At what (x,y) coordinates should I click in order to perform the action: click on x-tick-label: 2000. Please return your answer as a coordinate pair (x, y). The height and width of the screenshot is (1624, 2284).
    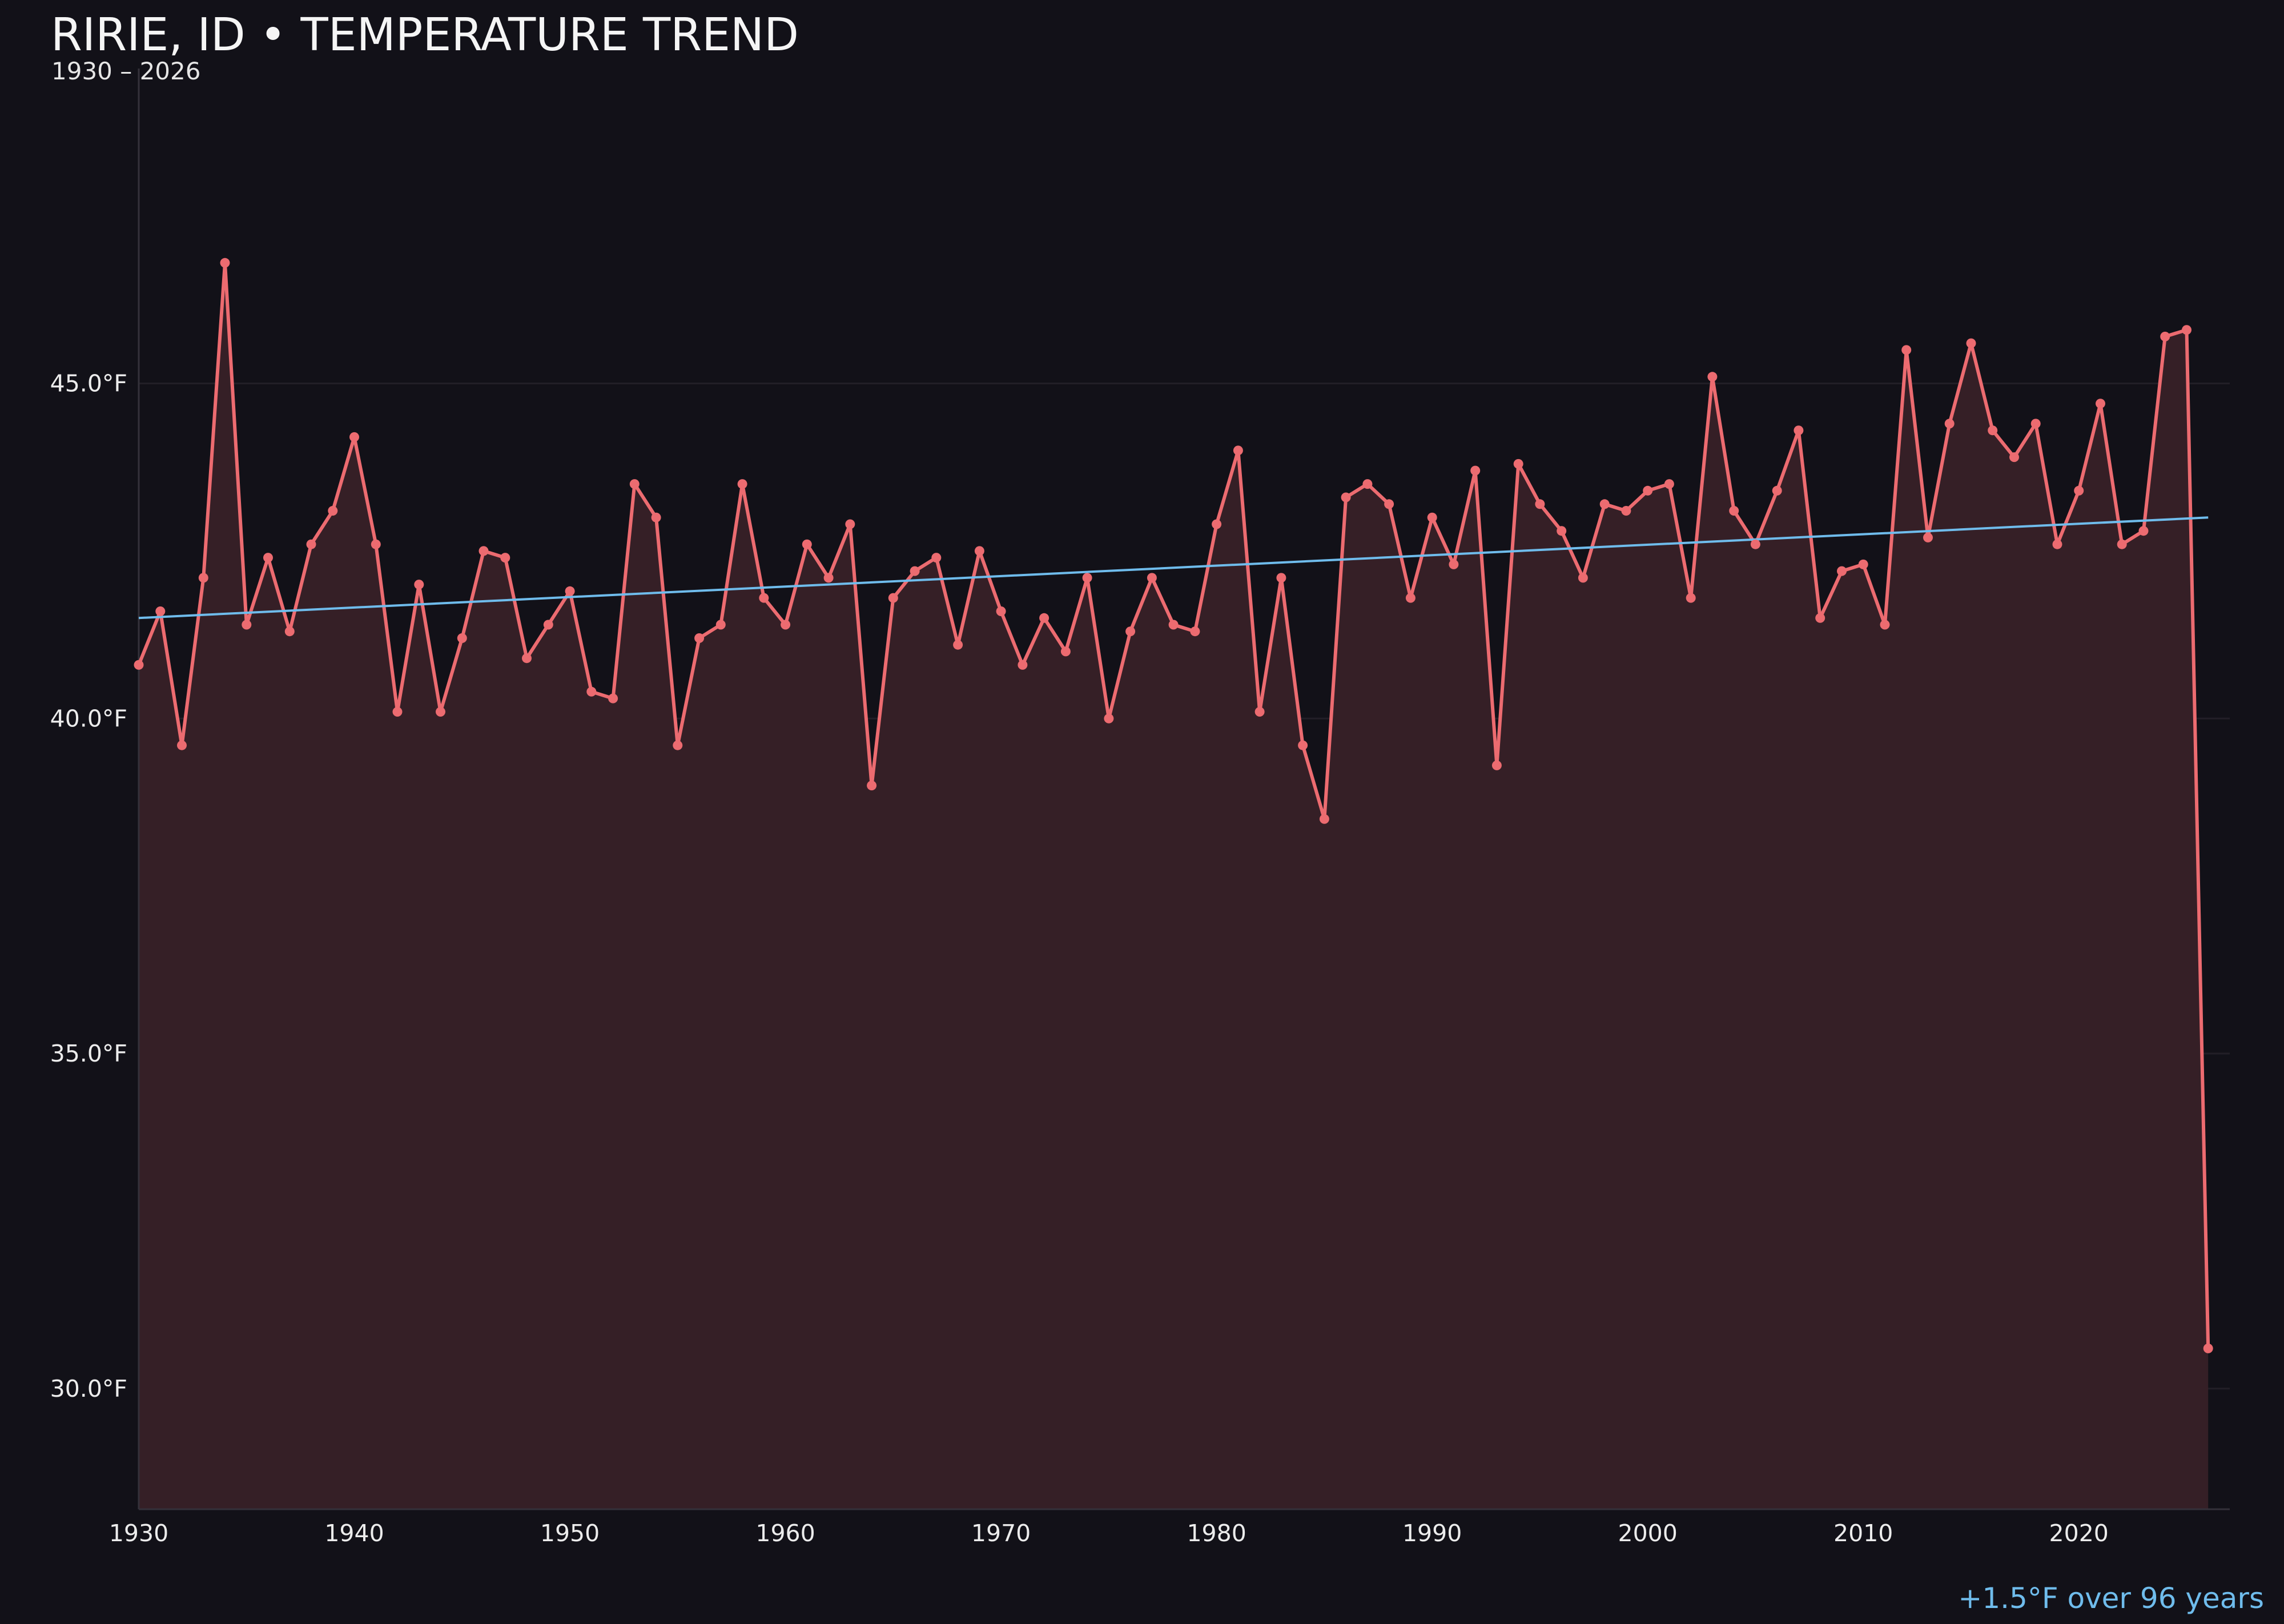
    Looking at the image, I should click on (1648, 1533).